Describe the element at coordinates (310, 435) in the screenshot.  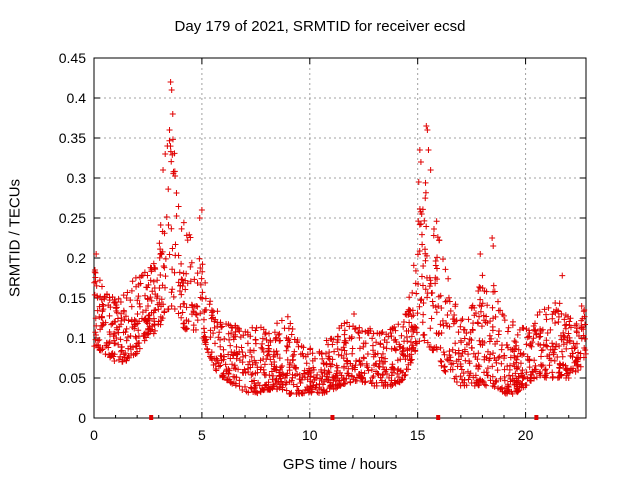
I see `x-tick-label: 10` at that location.